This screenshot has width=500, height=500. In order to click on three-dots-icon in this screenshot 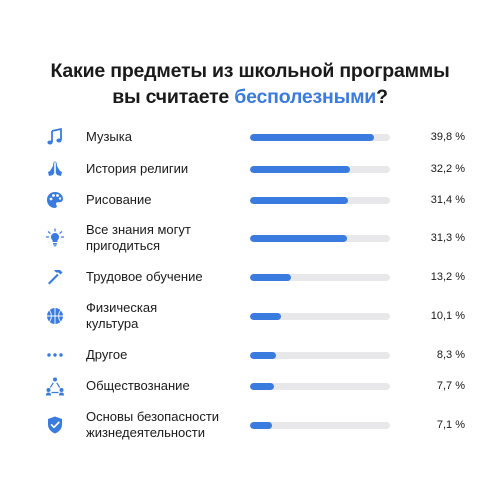, I will do `click(55, 355)`.